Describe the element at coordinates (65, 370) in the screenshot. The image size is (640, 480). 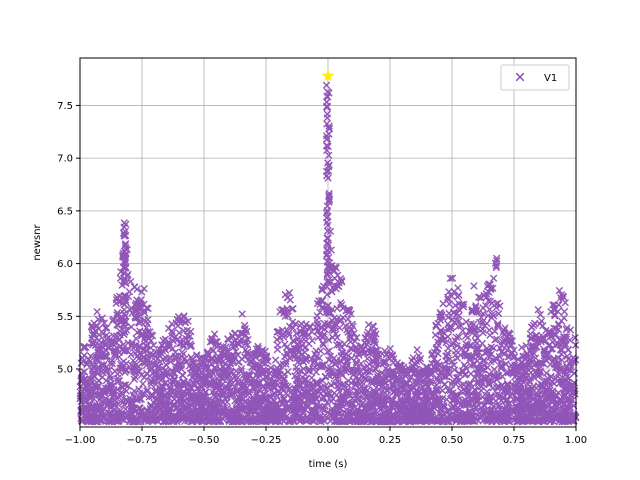
I see `y-tick-label: 5.0` at that location.